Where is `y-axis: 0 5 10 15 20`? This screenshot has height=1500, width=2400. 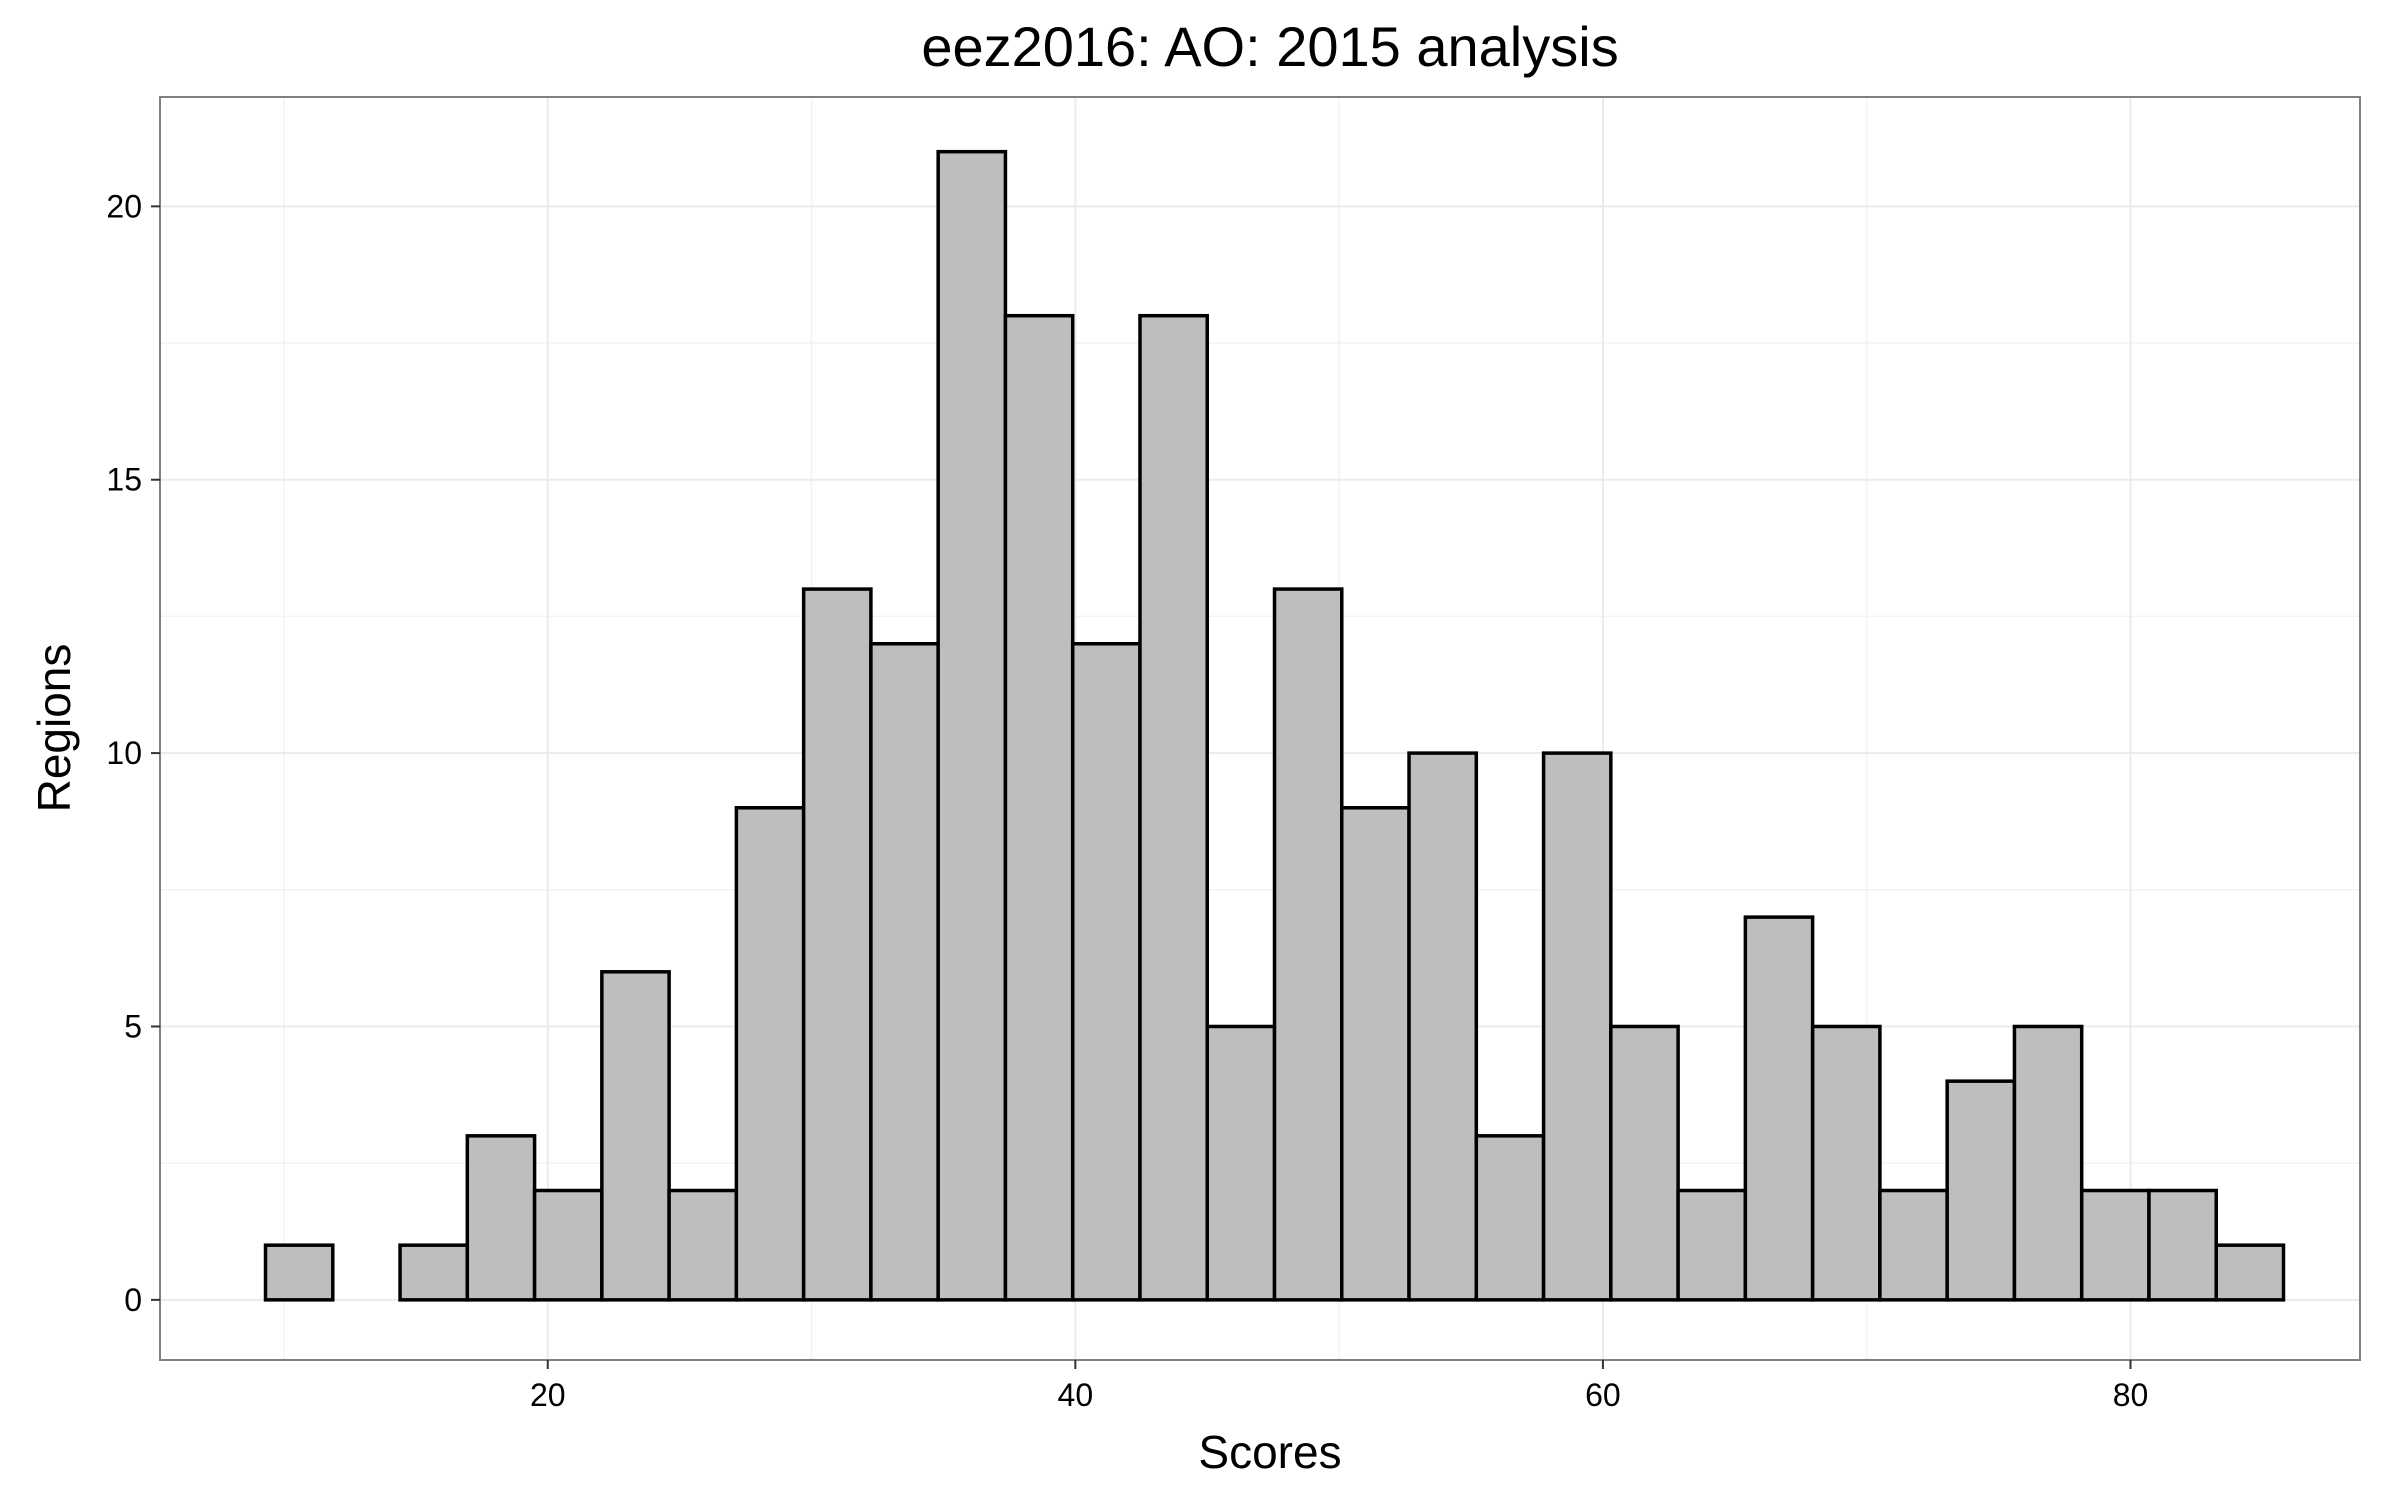
y-axis: 0 5 10 15 20 is located at coordinates (133, 753).